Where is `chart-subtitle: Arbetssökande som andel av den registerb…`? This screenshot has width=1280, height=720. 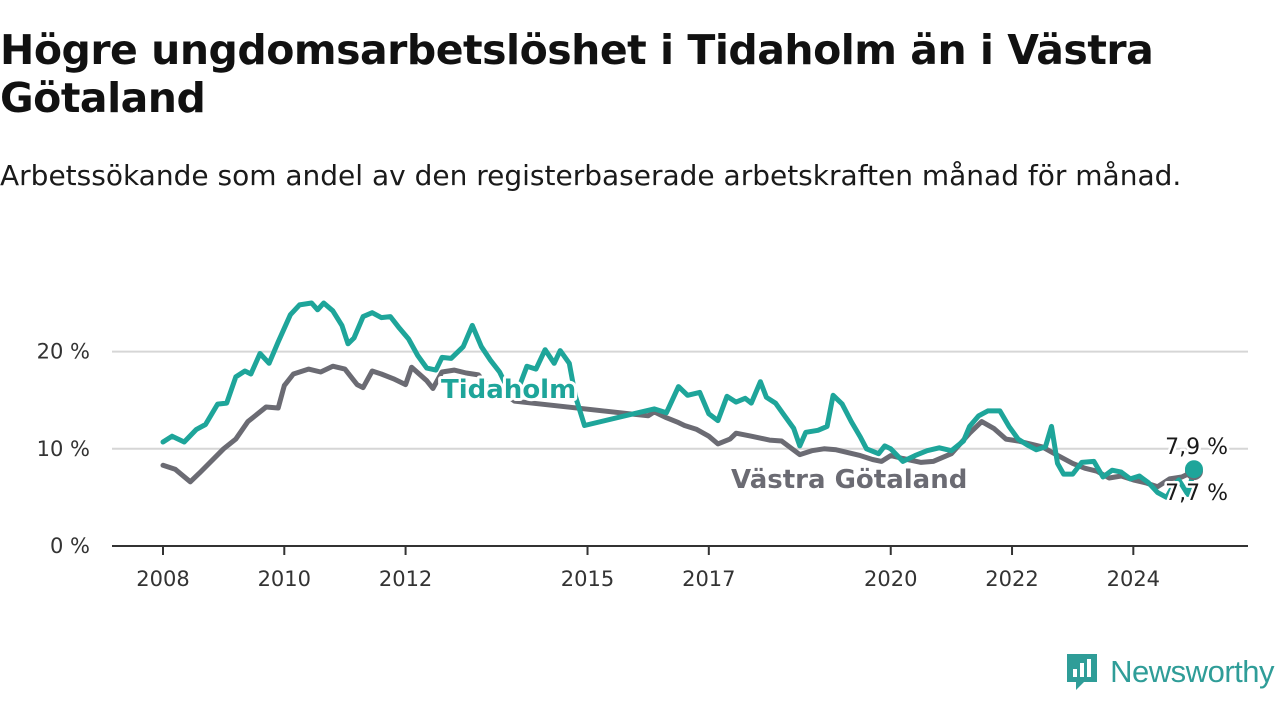 chart-subtitle: Arbetssökande som andel av den registerb… is located at coordinates (591, 175).